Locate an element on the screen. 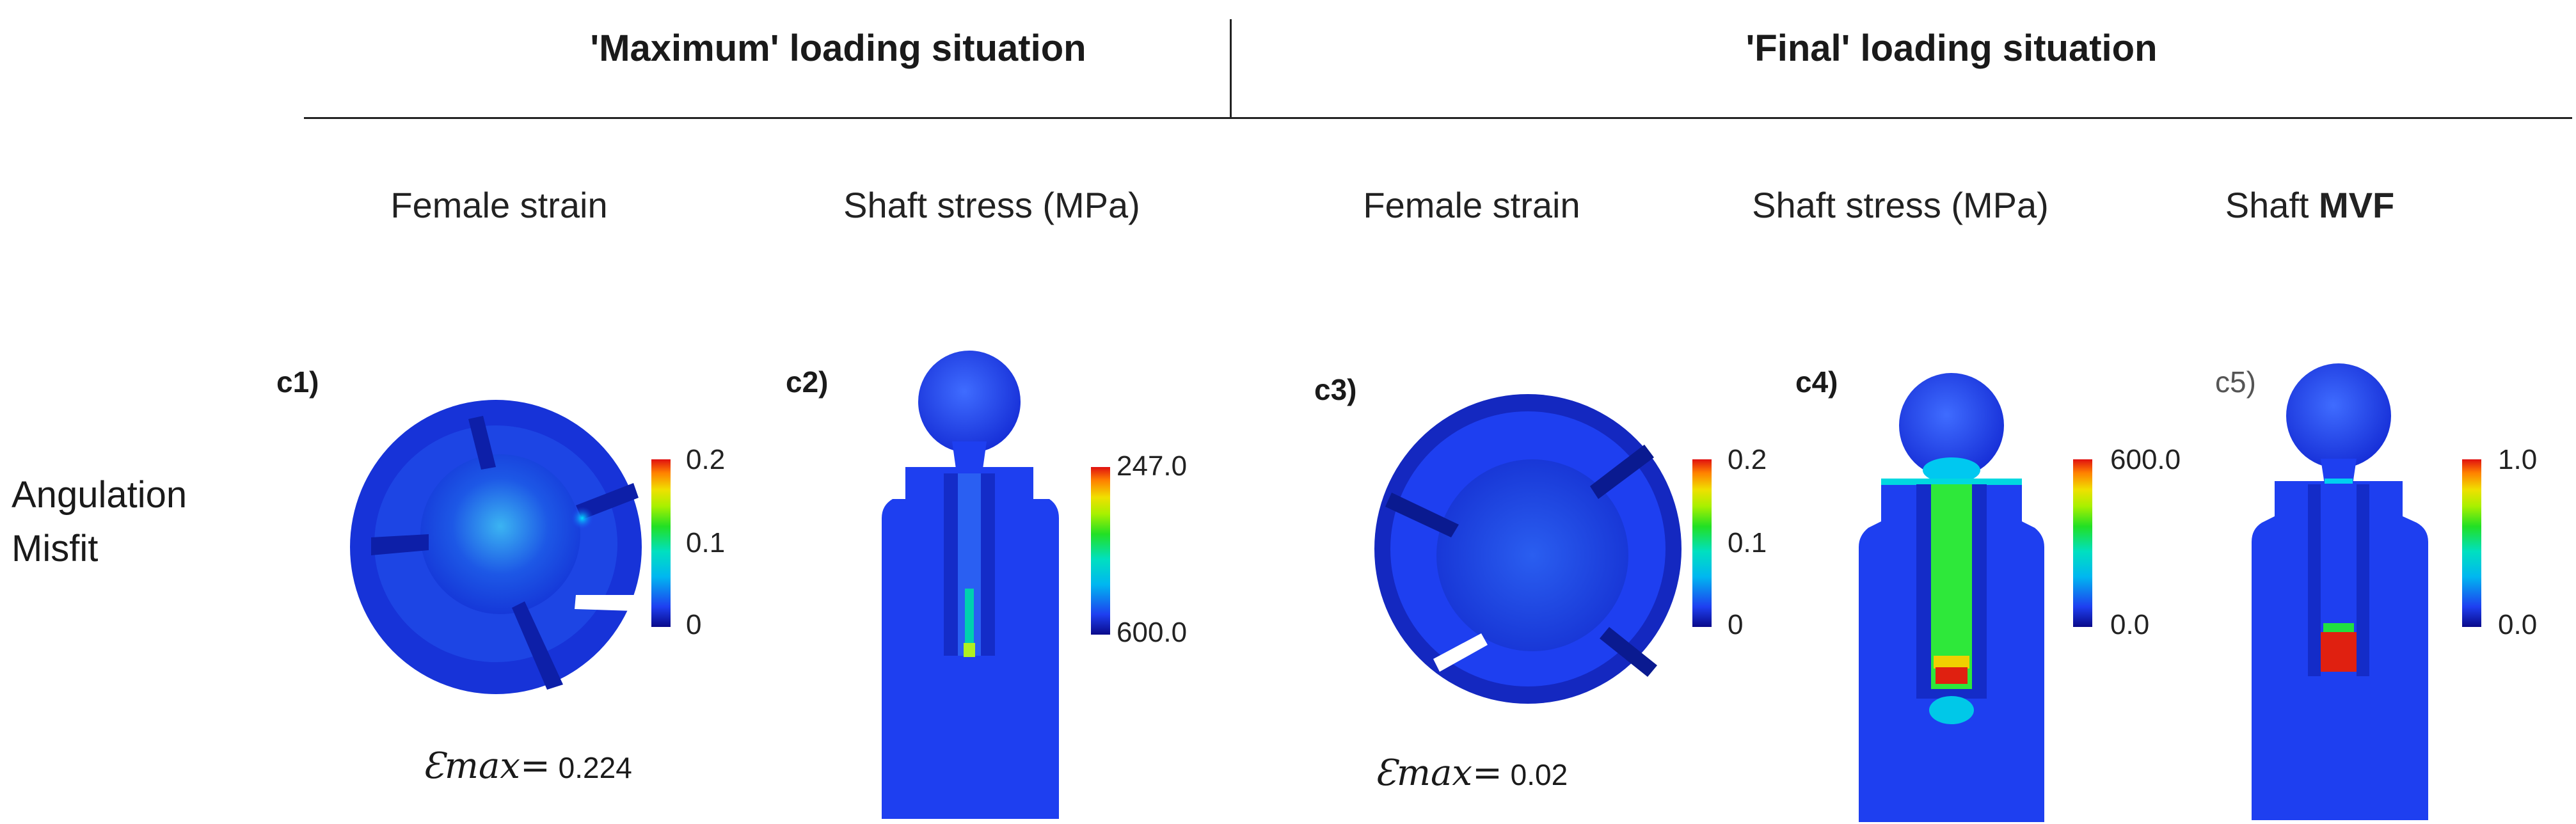 This screenshot has height=824, width=2576. column-title-female-strain-max: Female strain is located at coordinates (499, 205).